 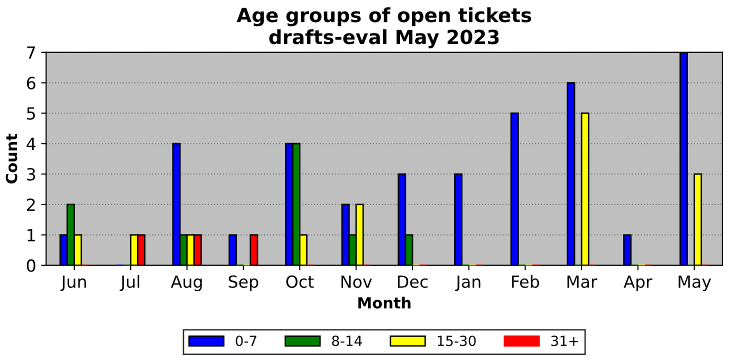 I want to click on x-tick-label: Apr, so click(x=638, y=284).